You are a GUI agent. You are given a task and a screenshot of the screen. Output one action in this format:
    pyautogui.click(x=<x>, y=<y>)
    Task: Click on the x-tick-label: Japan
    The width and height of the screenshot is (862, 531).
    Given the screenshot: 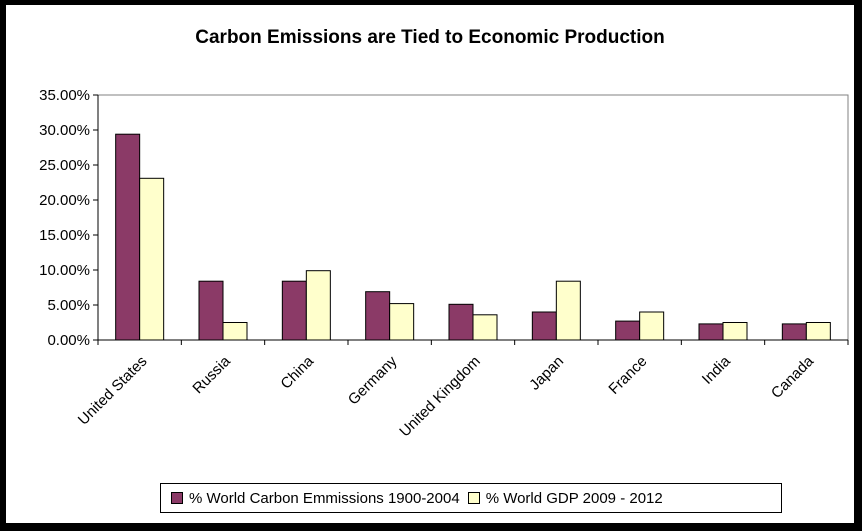 What is the action you would take?
    pyautogui.click(x=546, y=373)
    